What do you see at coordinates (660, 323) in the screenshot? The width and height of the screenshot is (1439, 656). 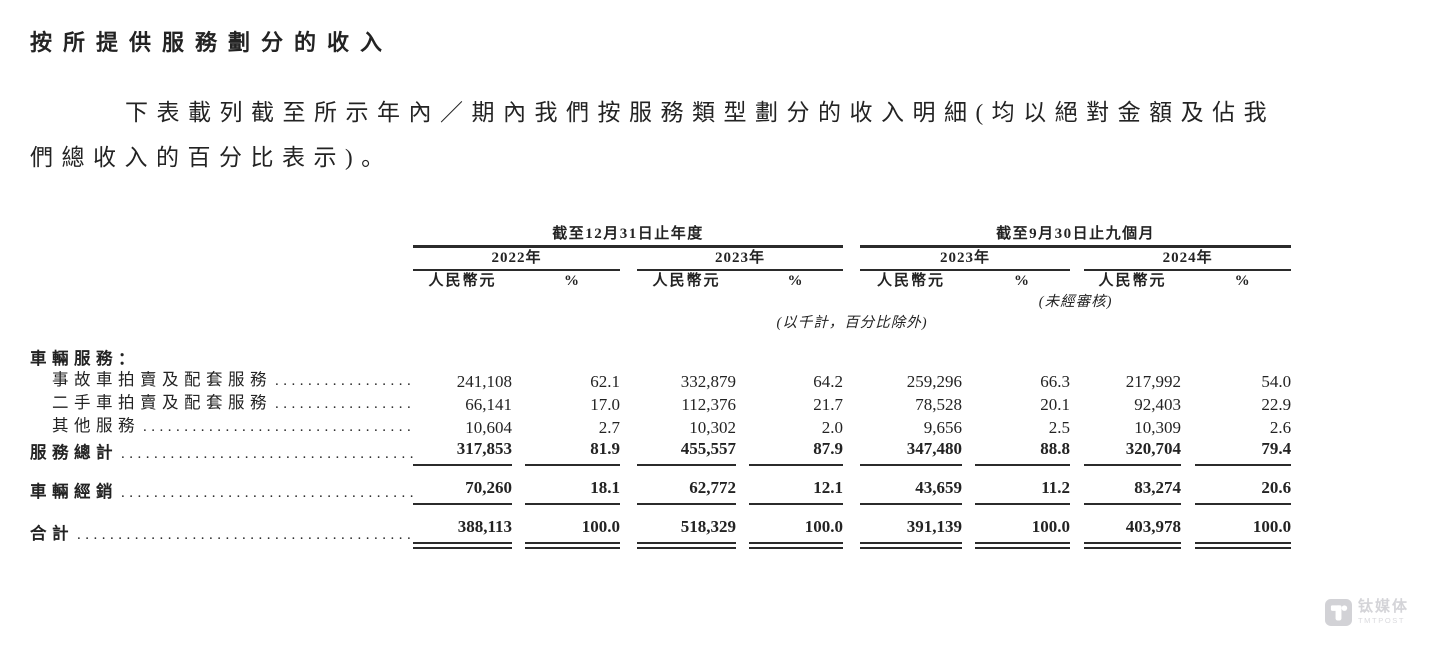 I see `units-note-row: (以千計，百分比除外)` at bounding box center [660, 323].